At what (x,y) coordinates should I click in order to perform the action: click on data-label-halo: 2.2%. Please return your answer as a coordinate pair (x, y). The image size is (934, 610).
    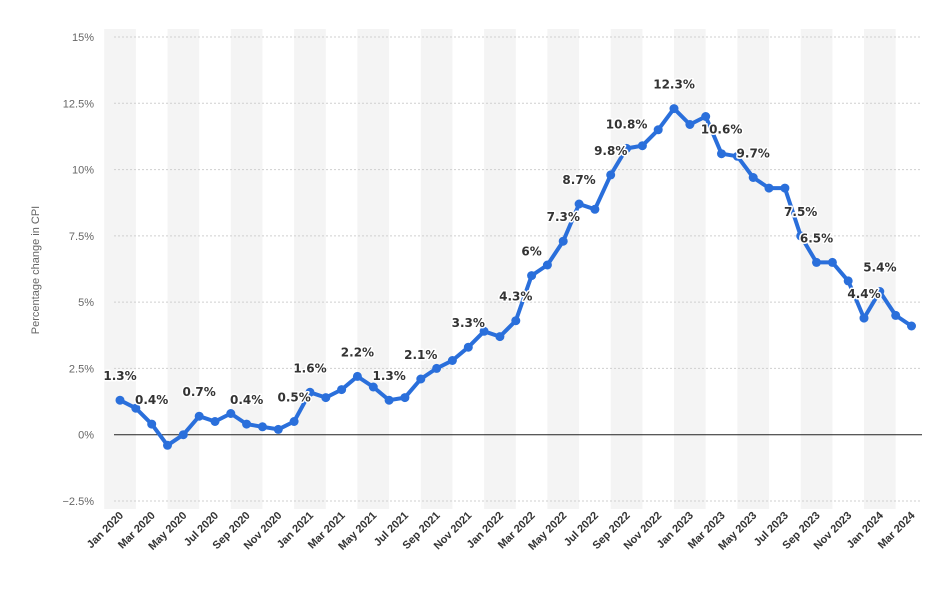
    Looking at the image, I should click on (357, 352).